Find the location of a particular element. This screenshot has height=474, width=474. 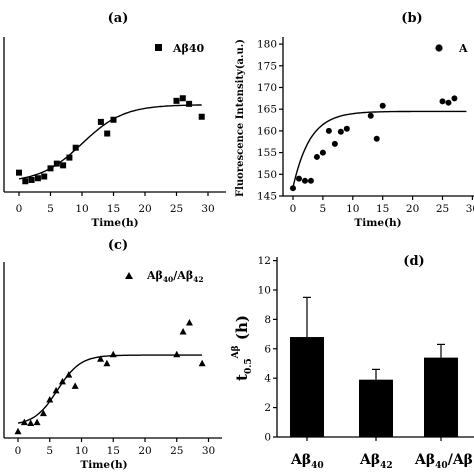

panel-b-x-label: Time(h) is located at coordinates (377, 223).